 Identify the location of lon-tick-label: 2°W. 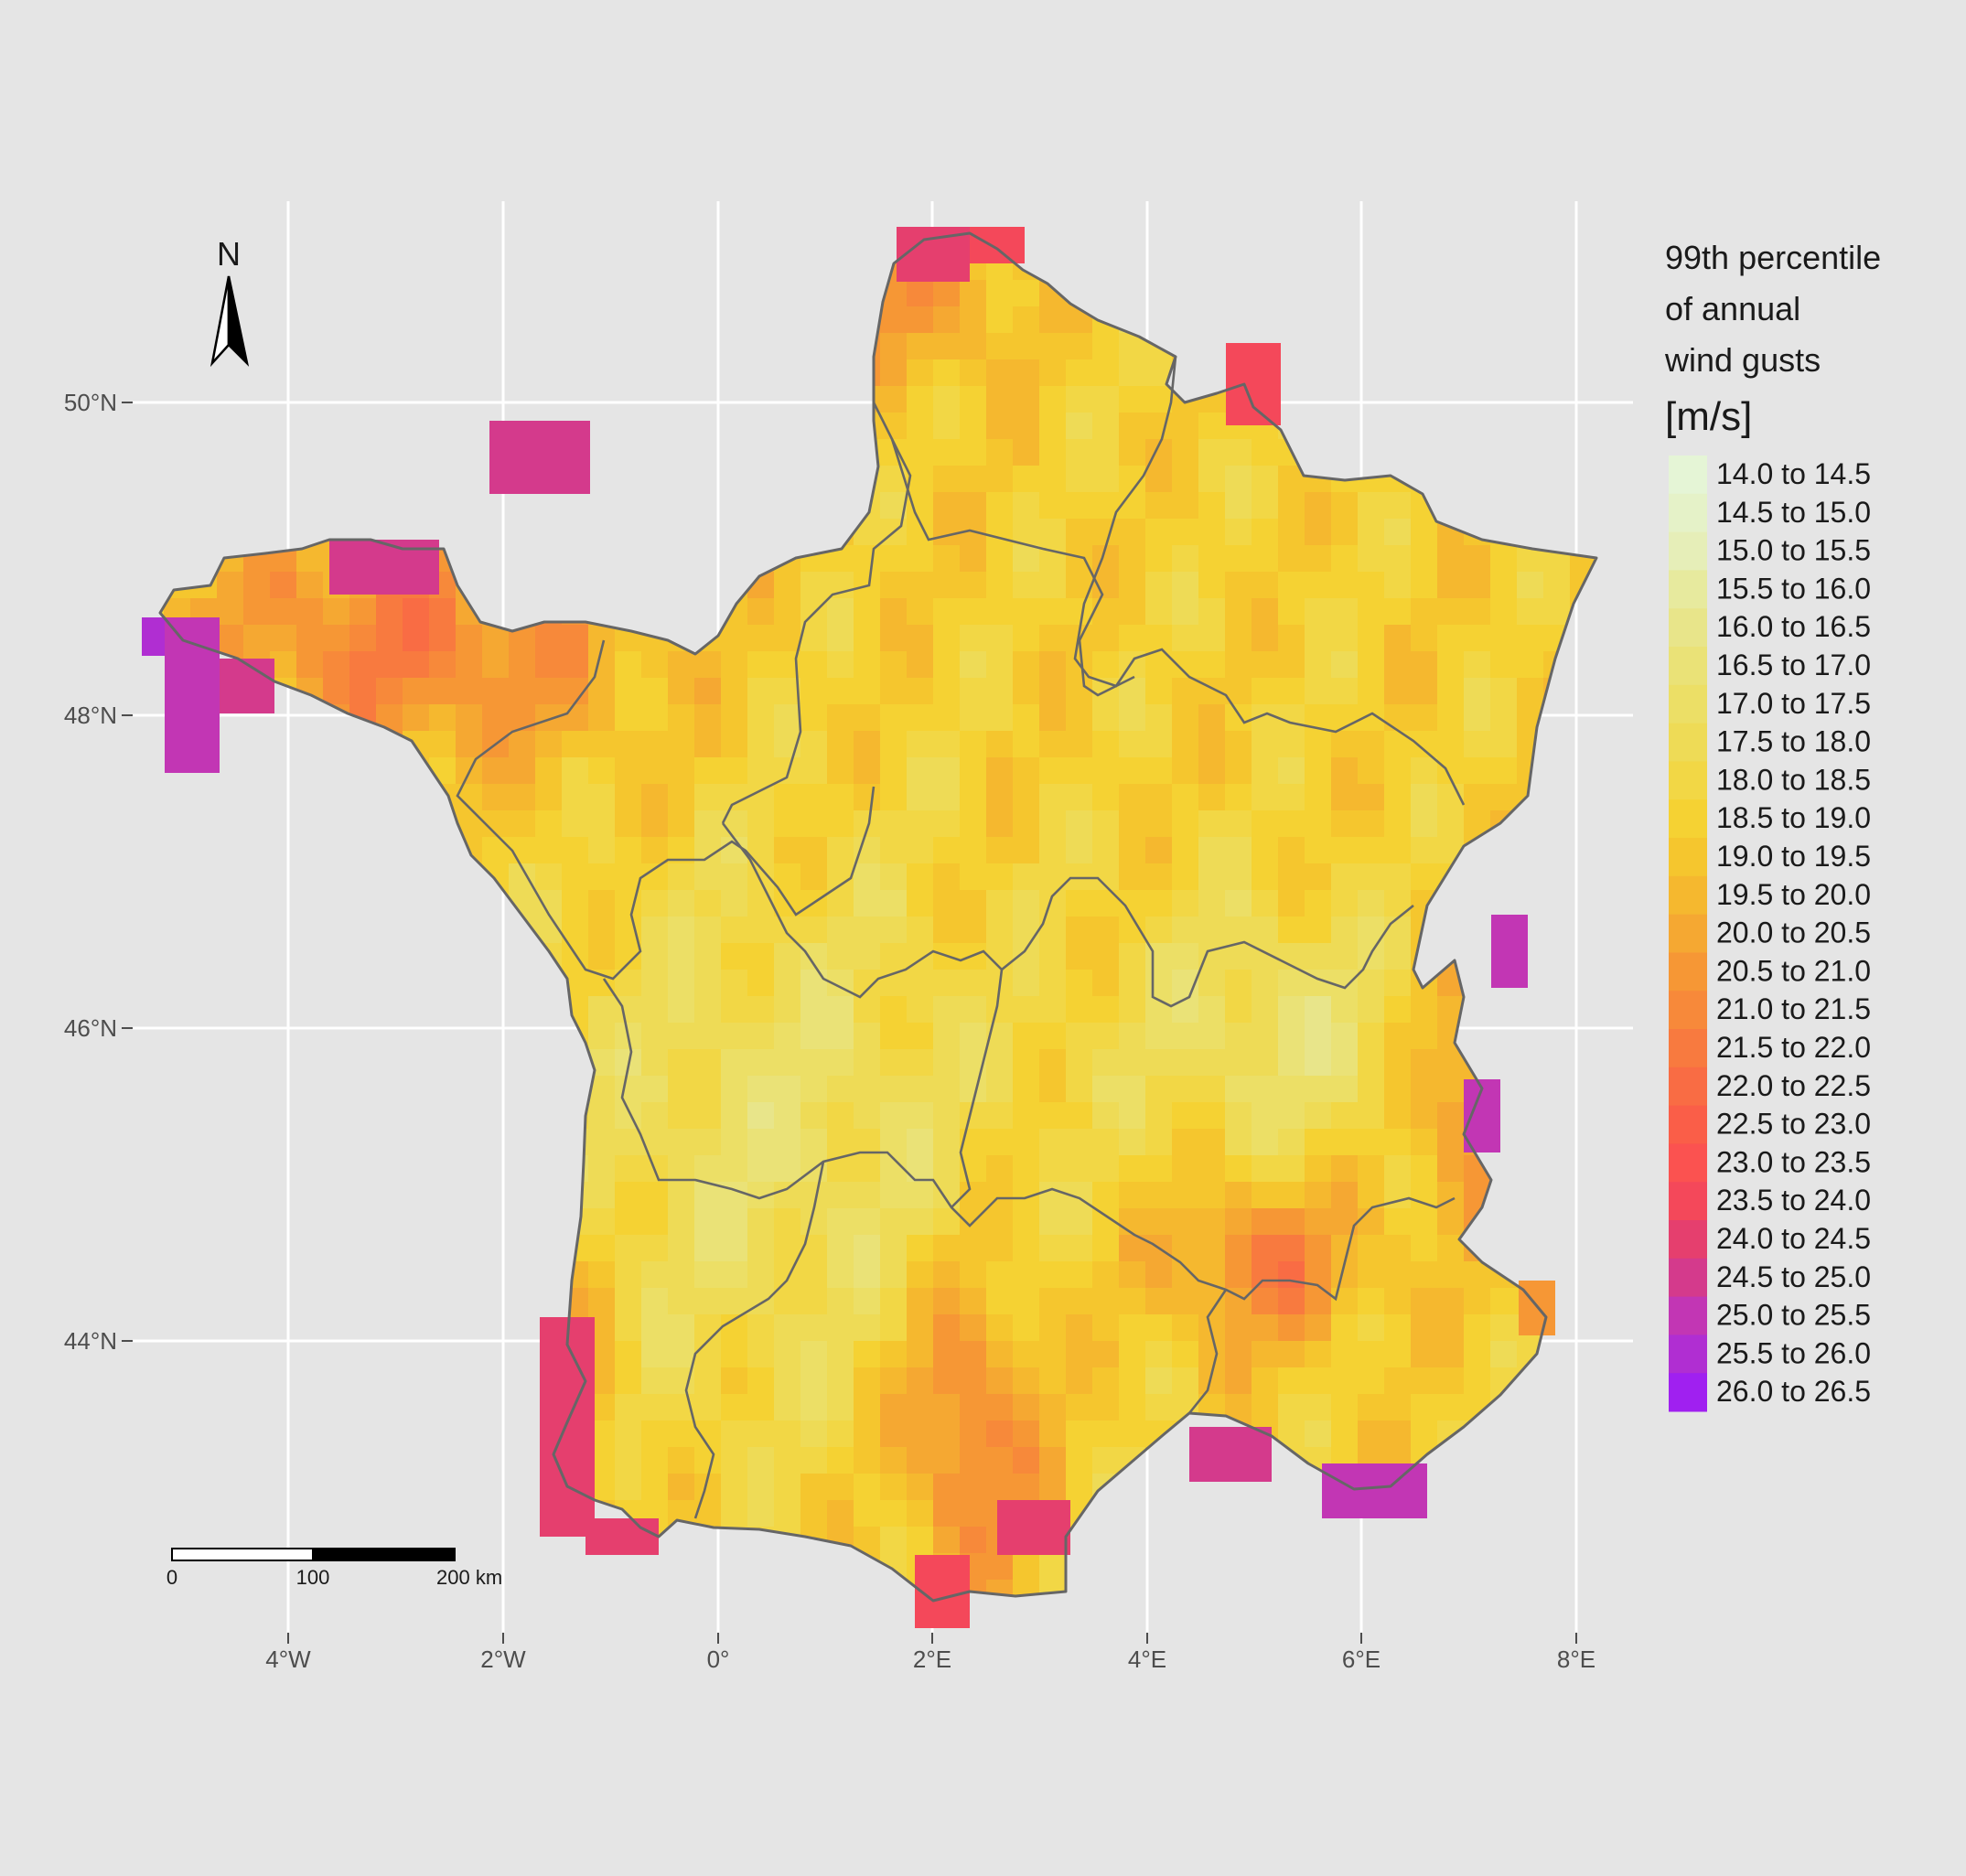
(503, 1659).